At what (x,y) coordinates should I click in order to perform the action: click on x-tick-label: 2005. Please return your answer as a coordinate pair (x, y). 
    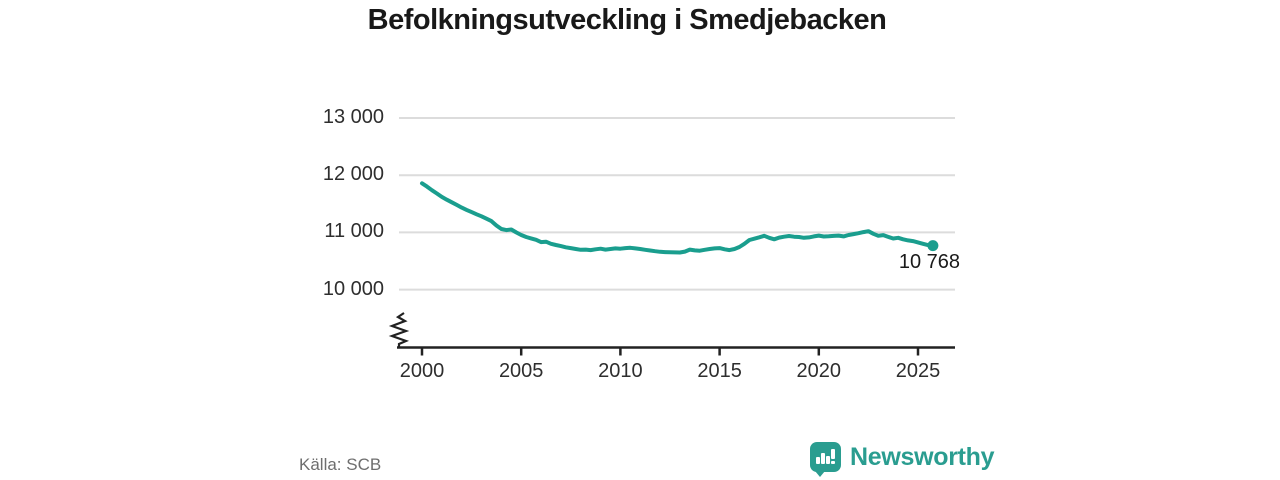
    Looking at the image, I should click on (521, 371).